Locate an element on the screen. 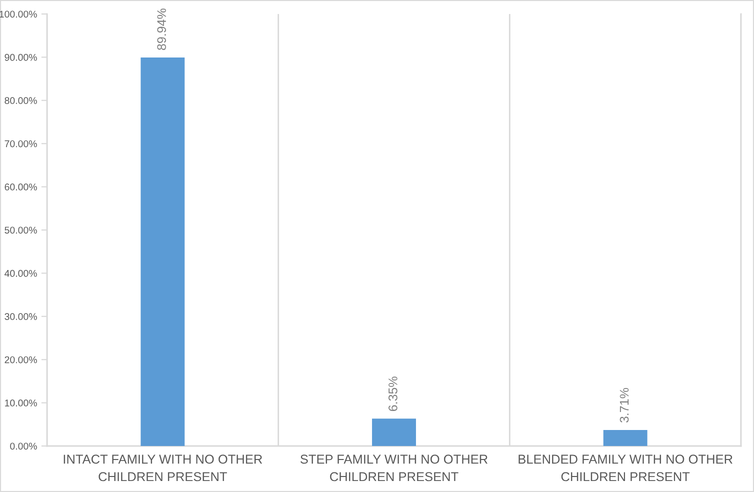 The height and width of the screenshot is (492, 754). data-label: 89.94% is located at coordinates (161, 29).